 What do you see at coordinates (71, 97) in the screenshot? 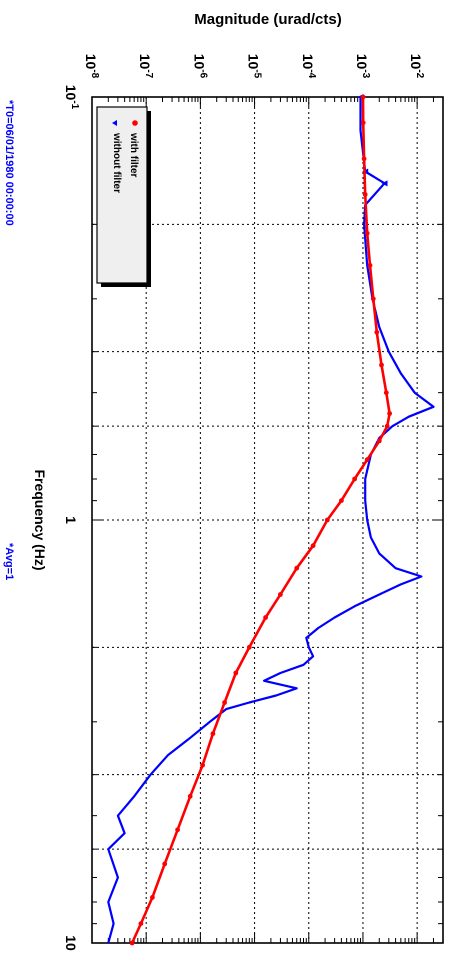
I see `tick-label-frequency: 10-1` at bounding box center [71, 97].